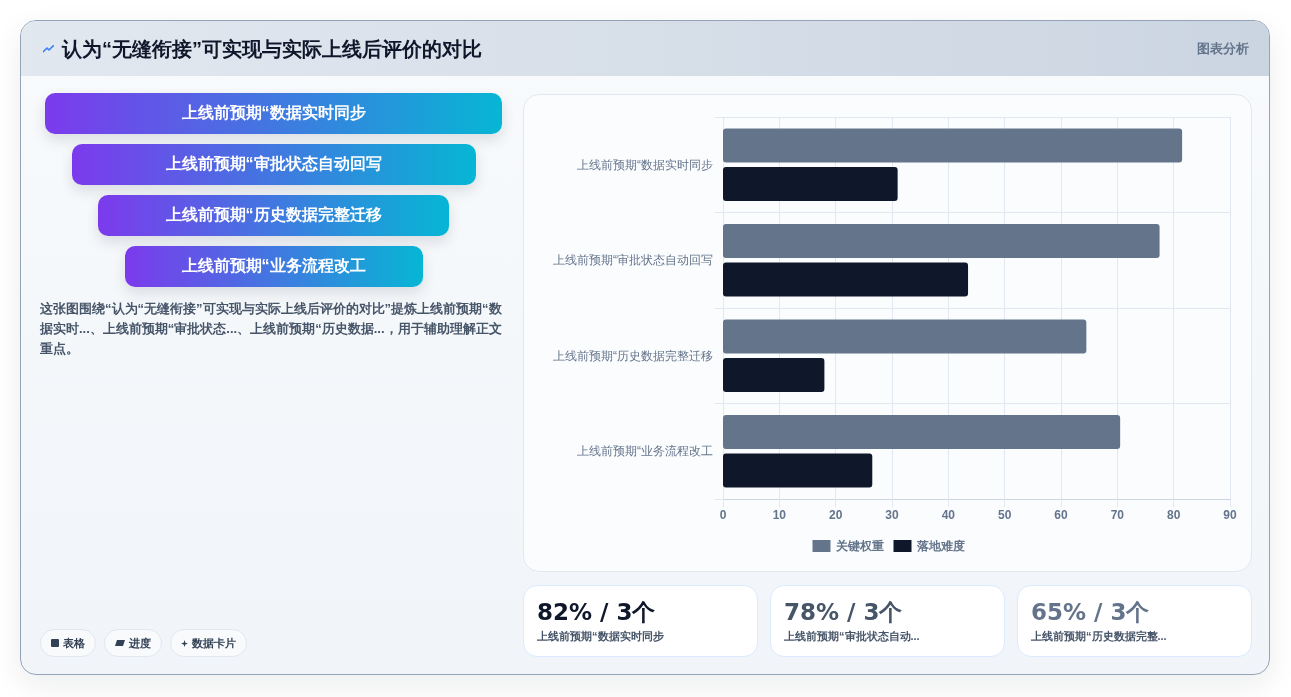 This screenshot has width=1291, height=697. I want to click on y-tick-label: 上线前预期“审批状态自动回写, so click(633, 260).